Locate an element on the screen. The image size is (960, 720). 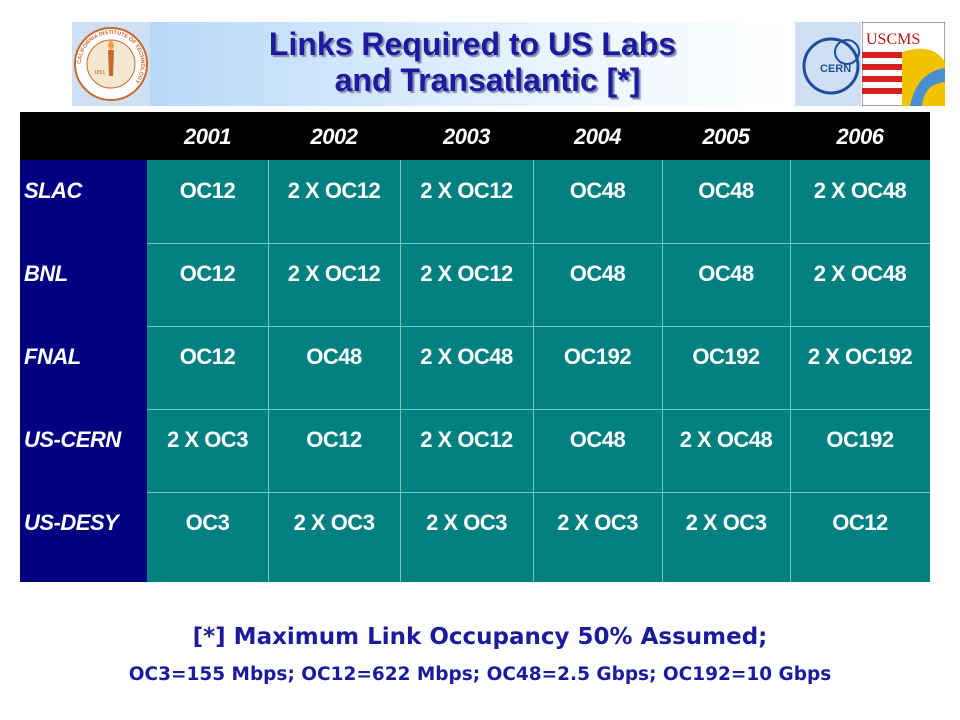
logo-text: USCMS is located at coordinates (893, 39).